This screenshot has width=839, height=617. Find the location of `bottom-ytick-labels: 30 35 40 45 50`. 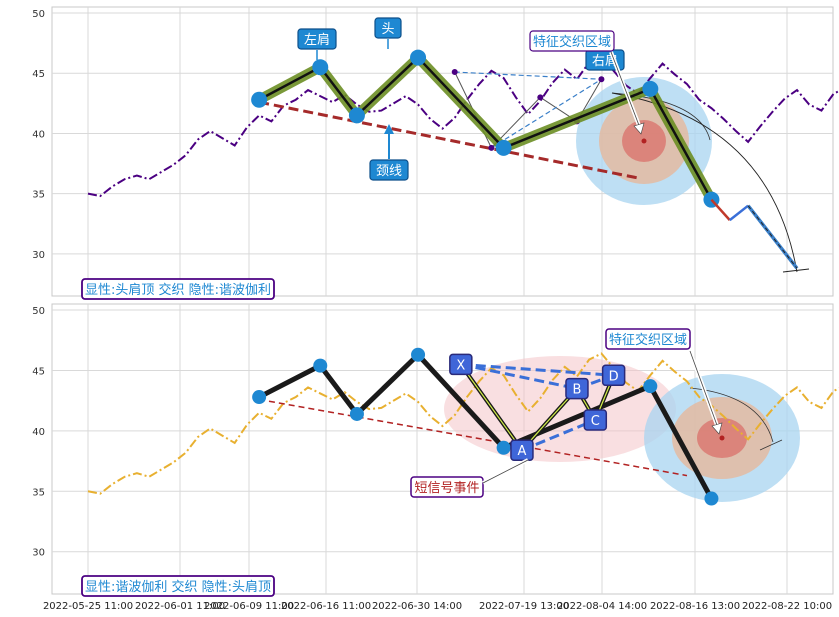

bottom-ytick-labels: 30 35 40 45 50 is located at coordinates (38, 432).